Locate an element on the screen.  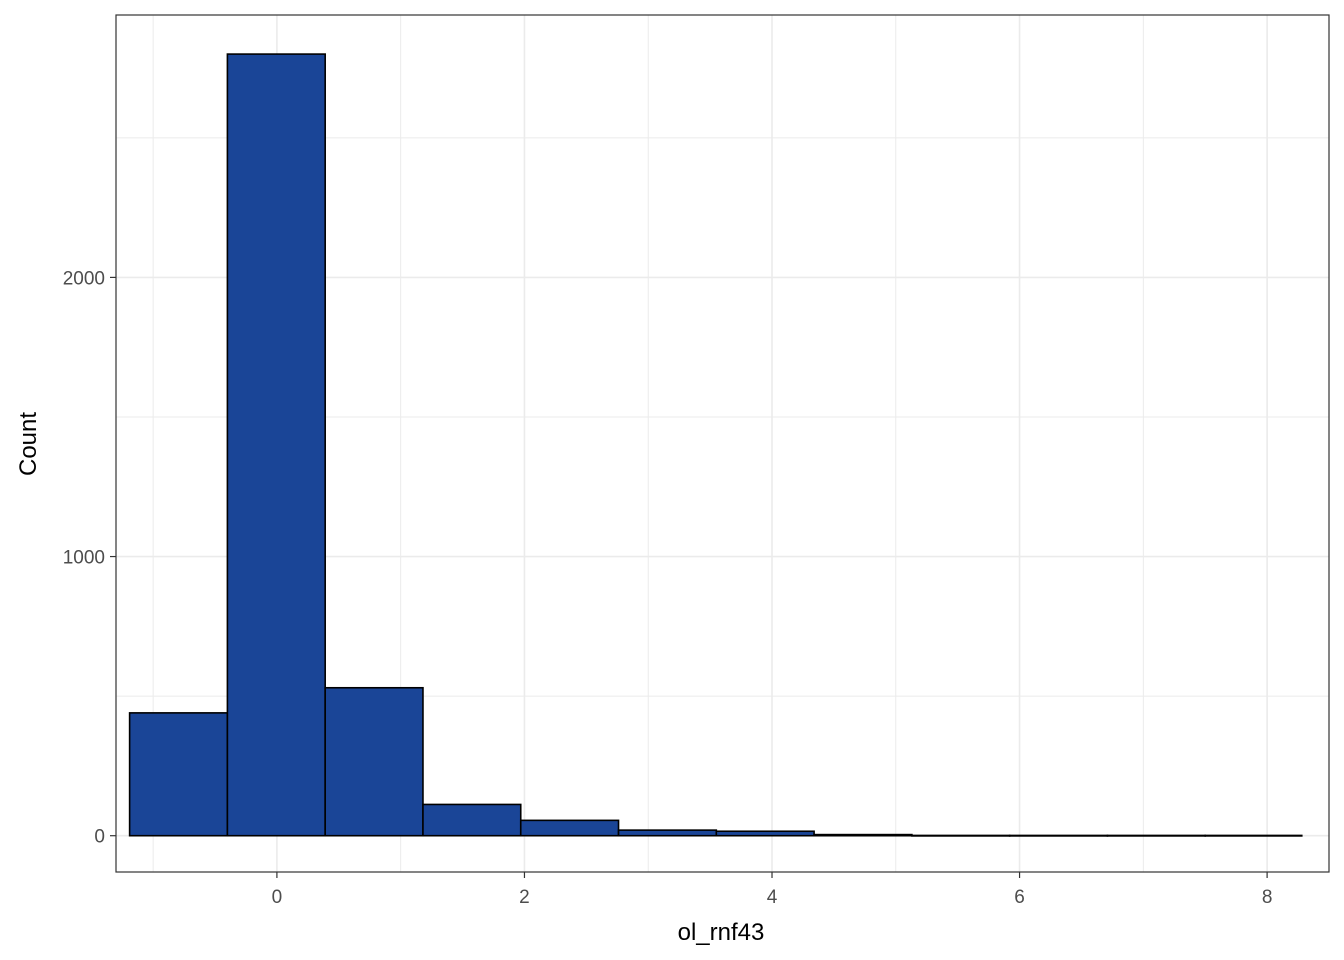
y-tick-label: 1000 is located at coordinates (84, 558).